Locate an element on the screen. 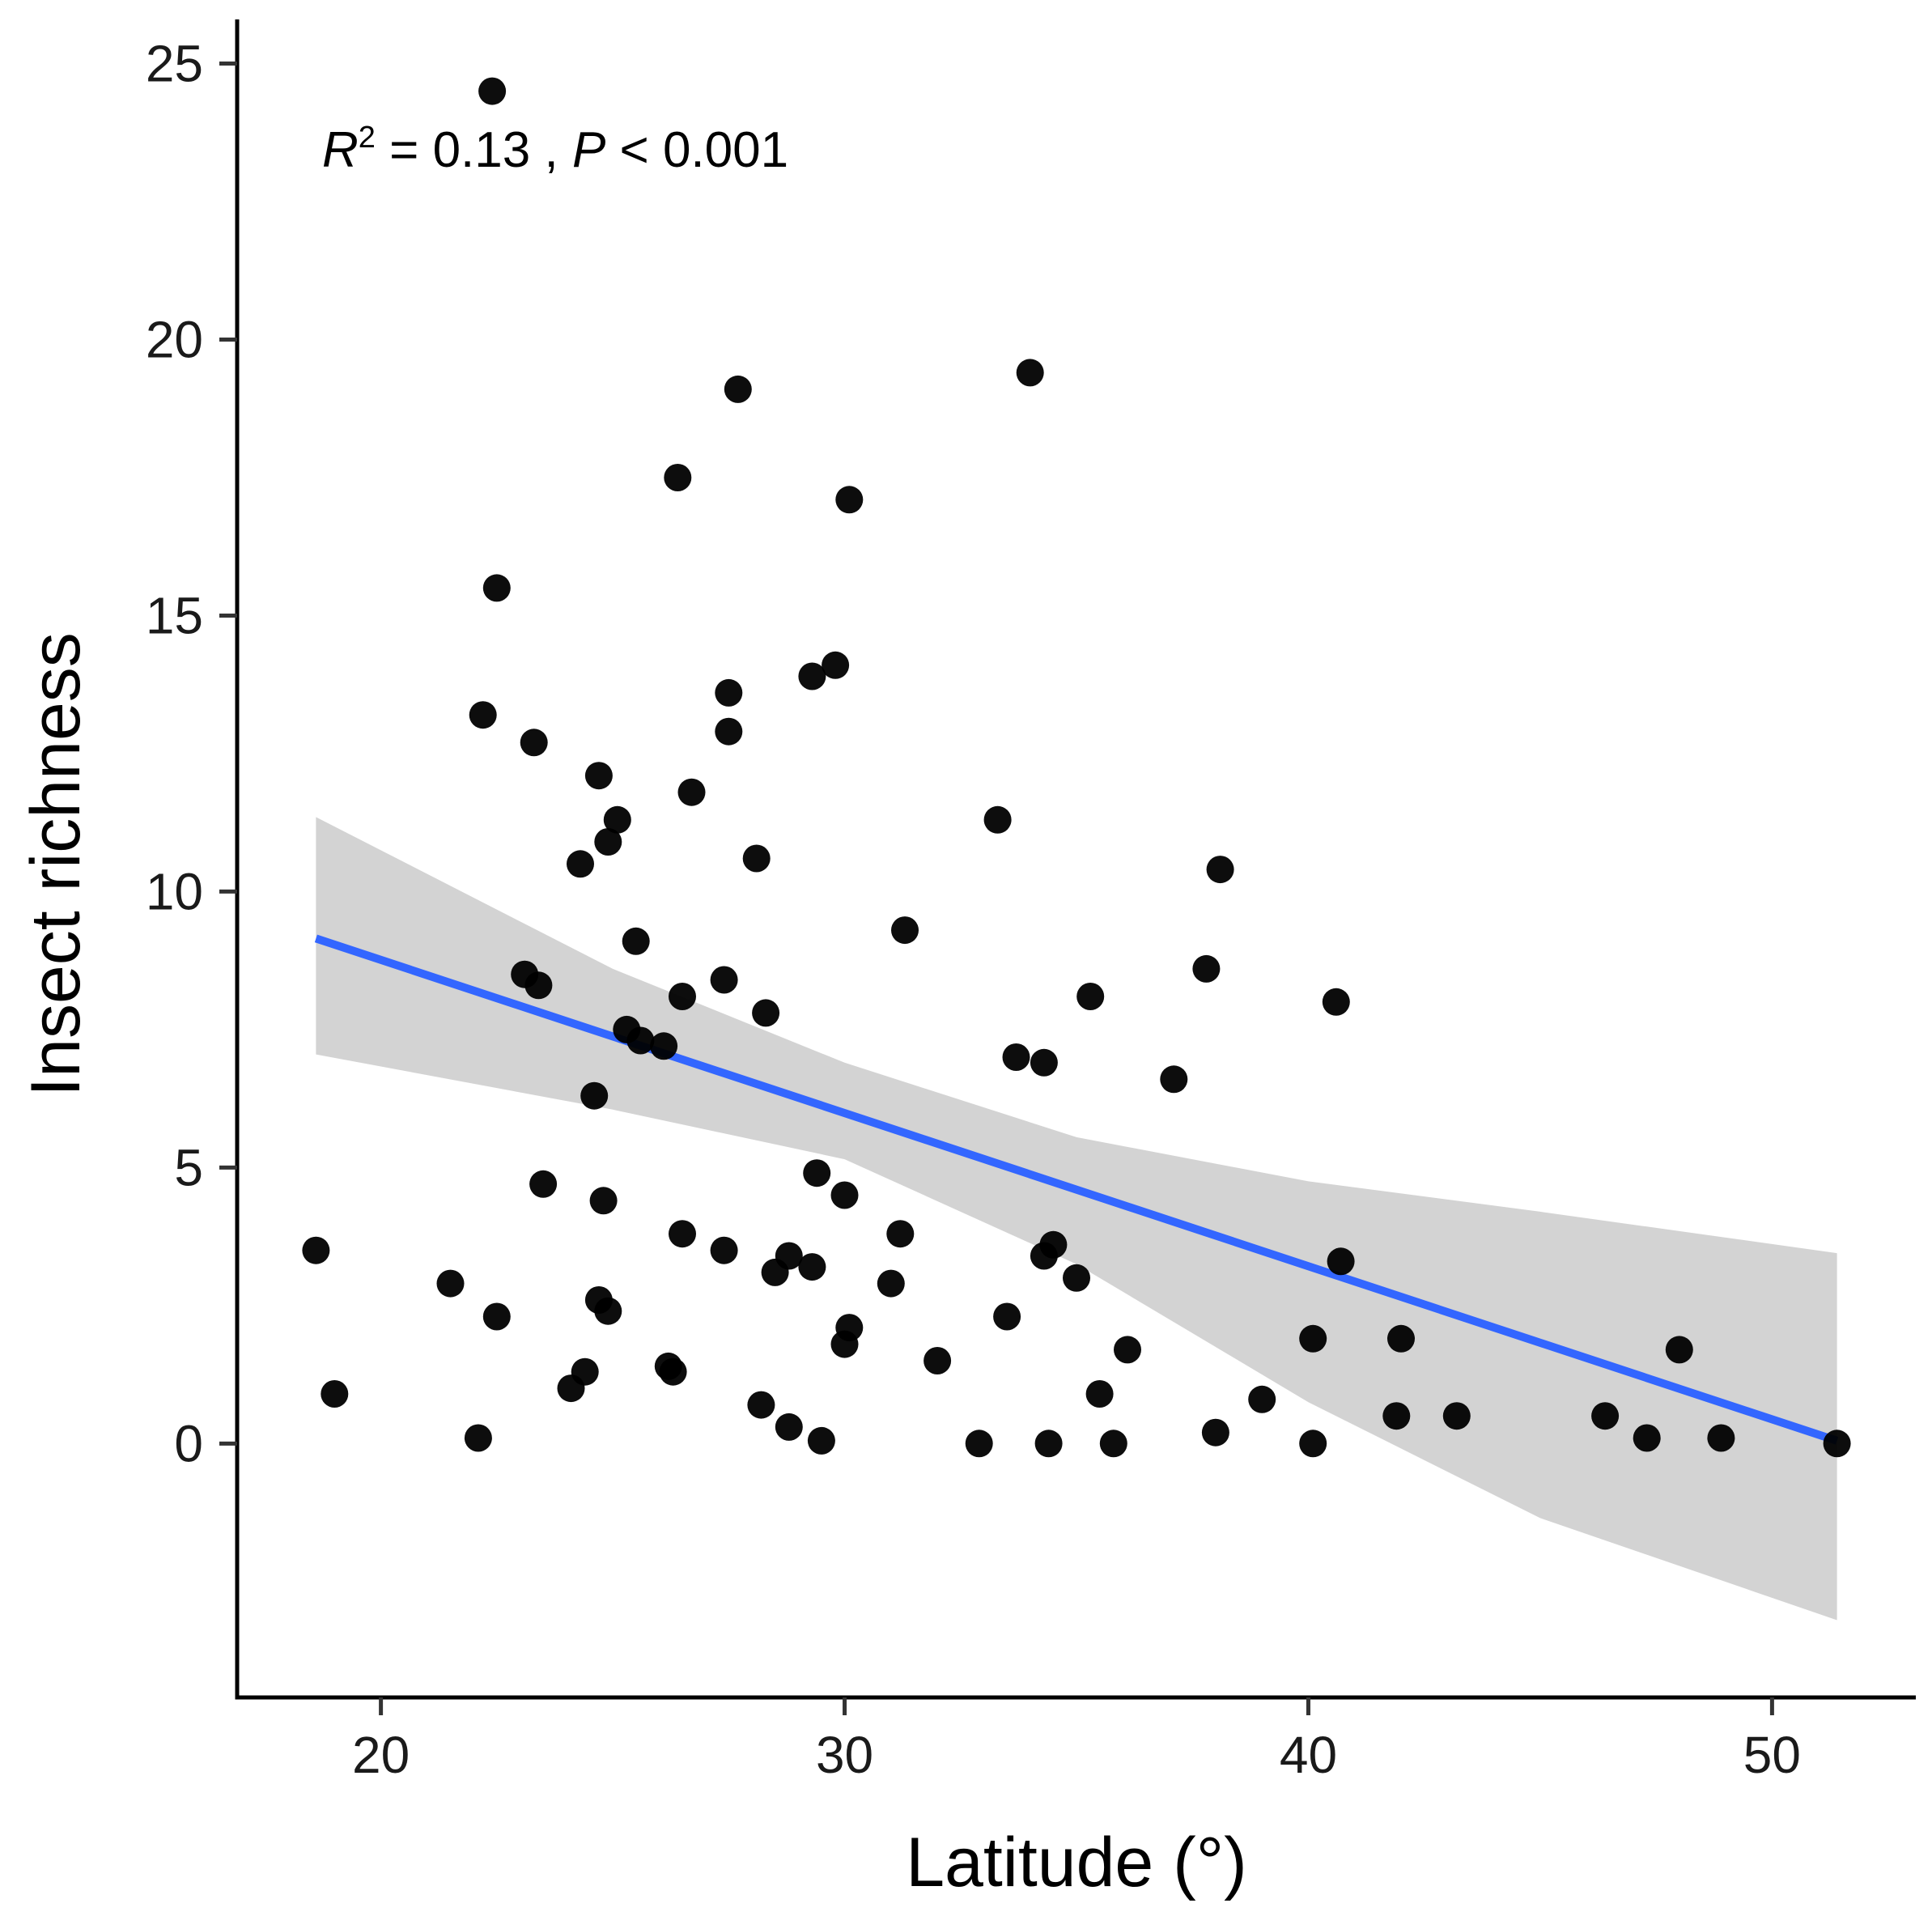 This screenshot has height=1916, width=1932. x-tick-label: 40 is located at coordinates (1308, 1755).